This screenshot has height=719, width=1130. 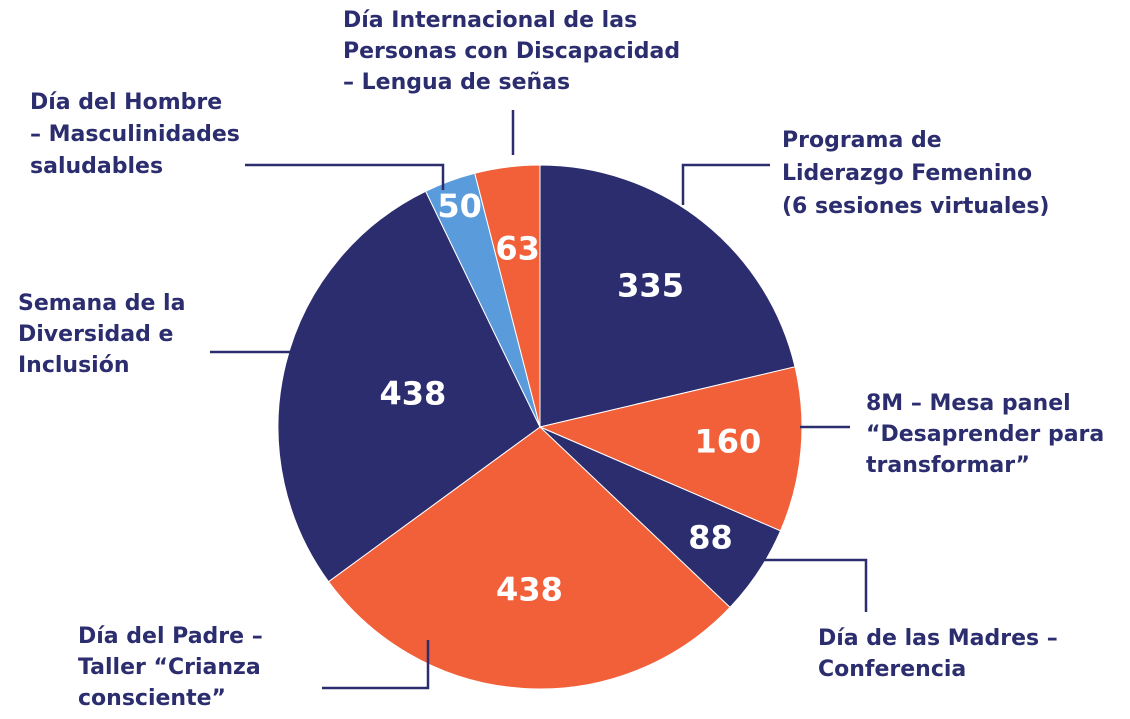 I want to click on value-label: 335, so click(x=650, y=285).